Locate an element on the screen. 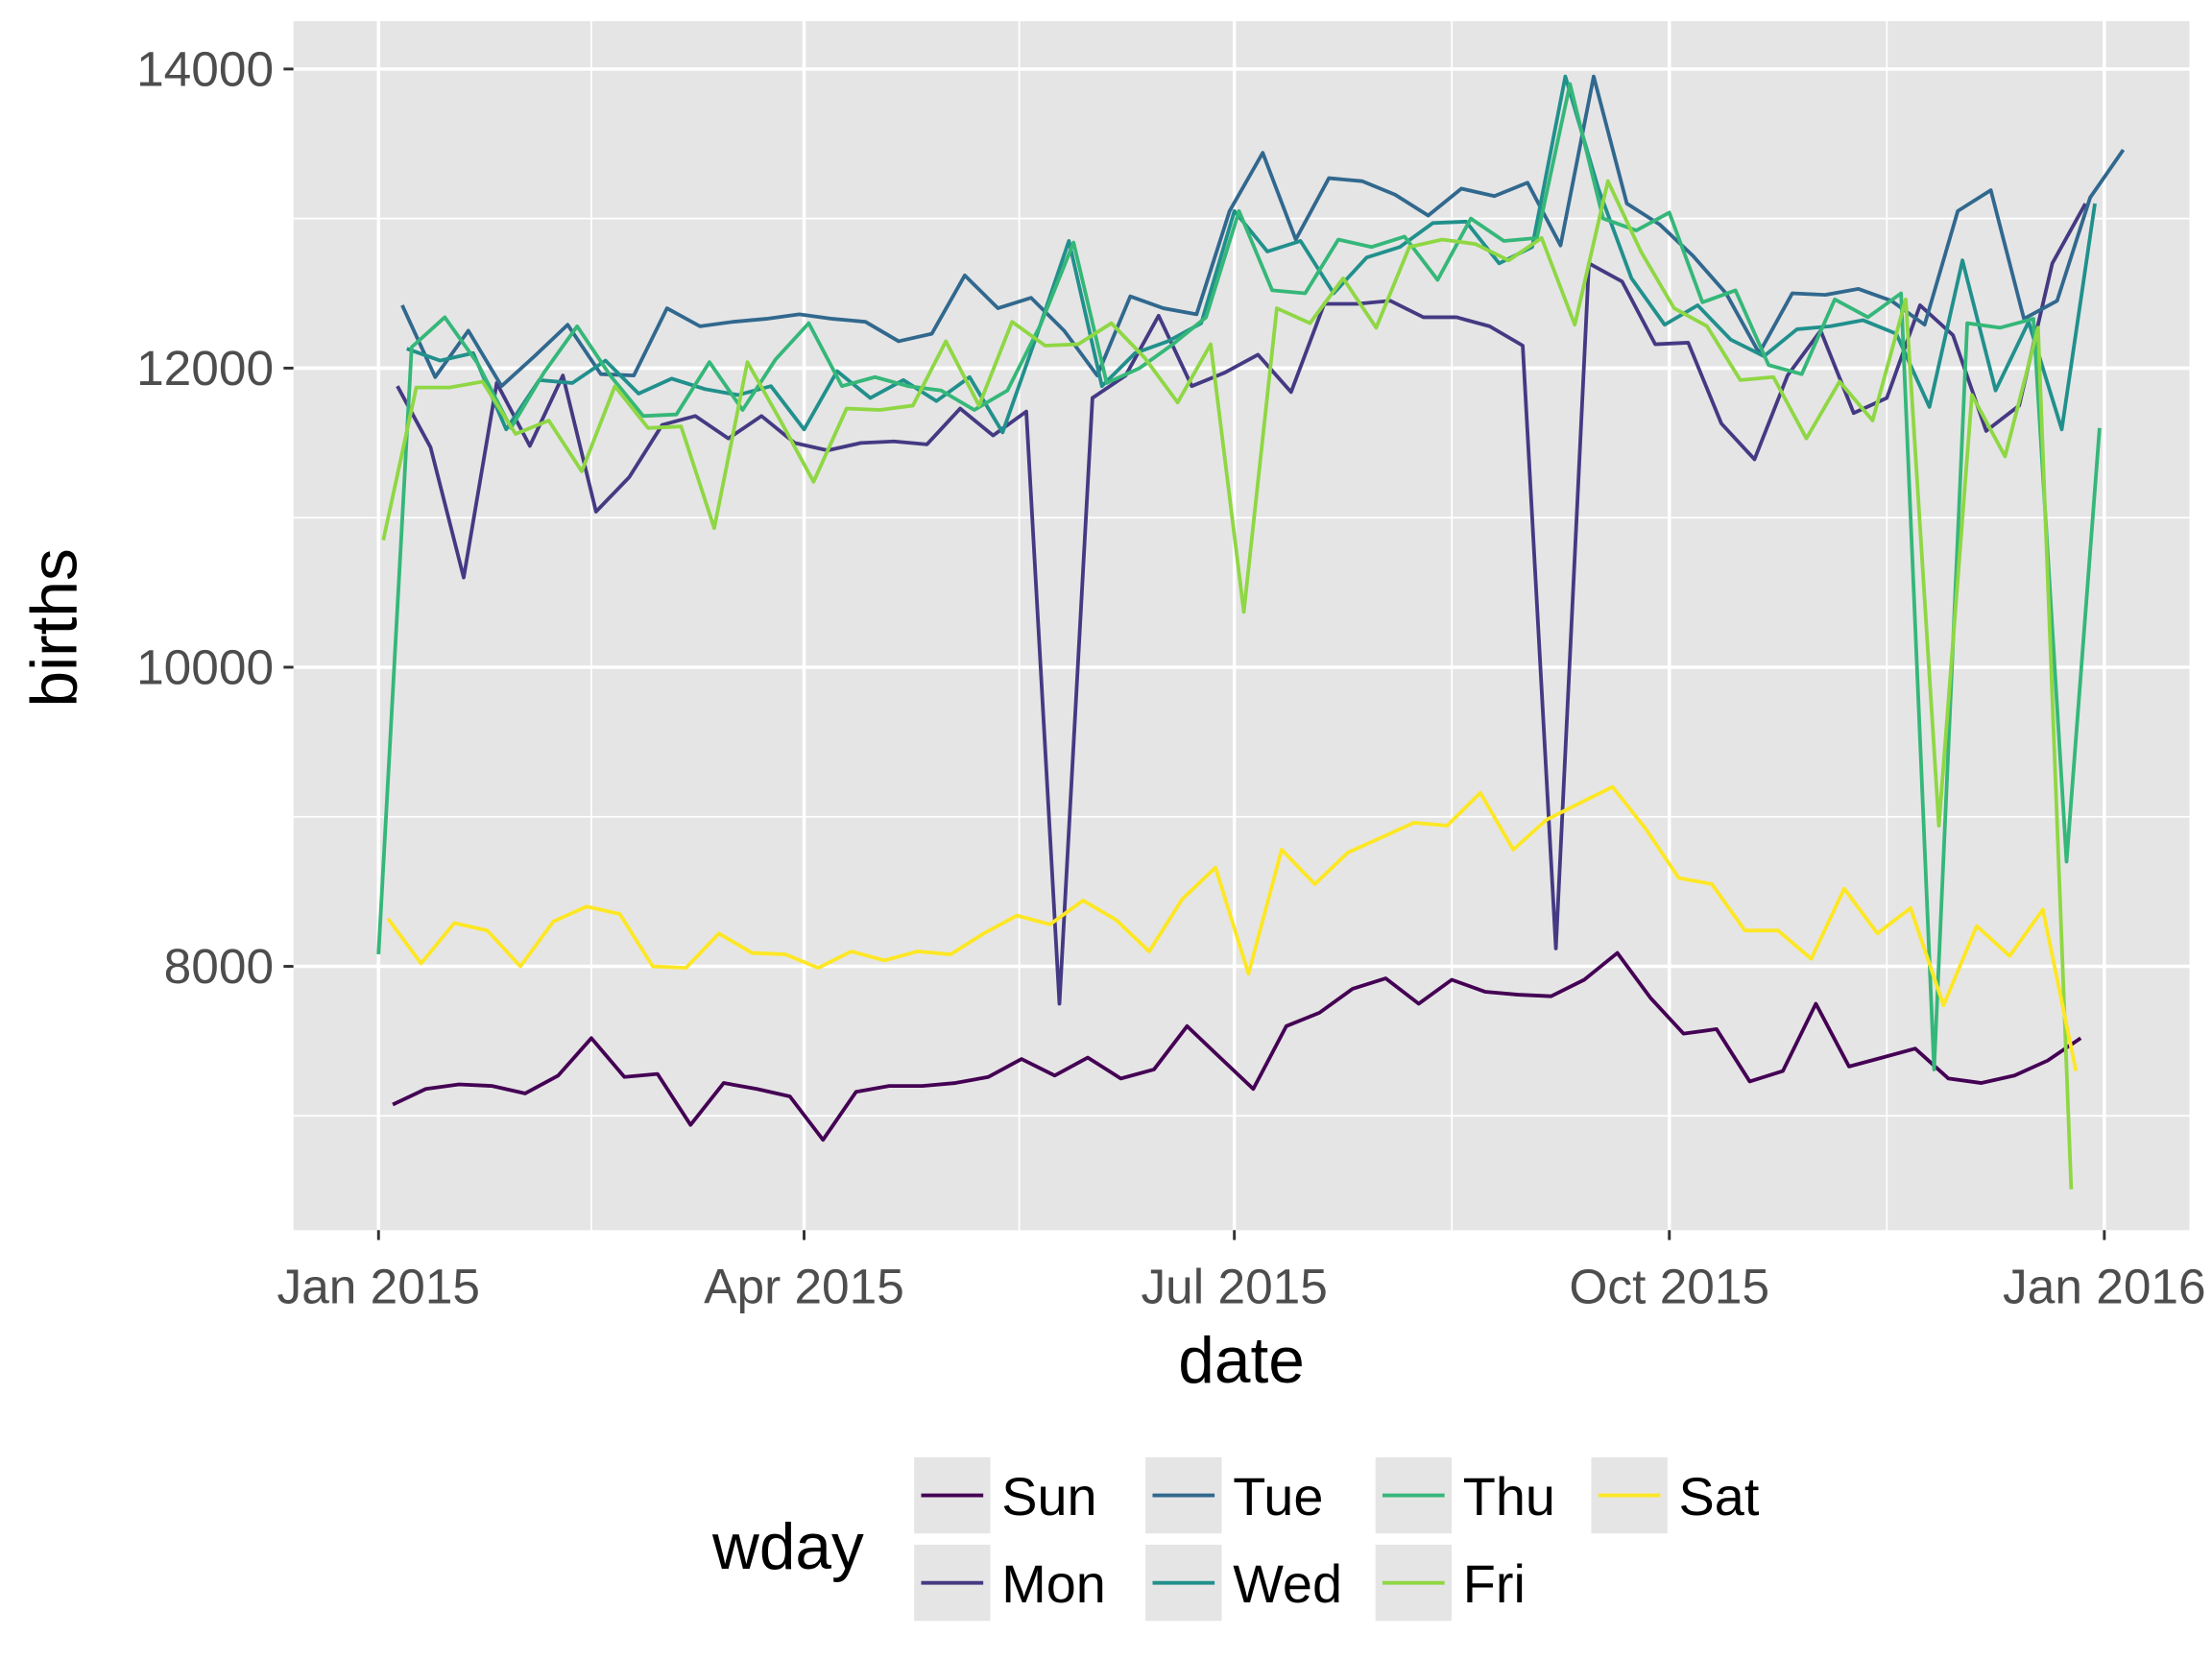  y-tick-label: 14000 is located at coordinates (205, 69).